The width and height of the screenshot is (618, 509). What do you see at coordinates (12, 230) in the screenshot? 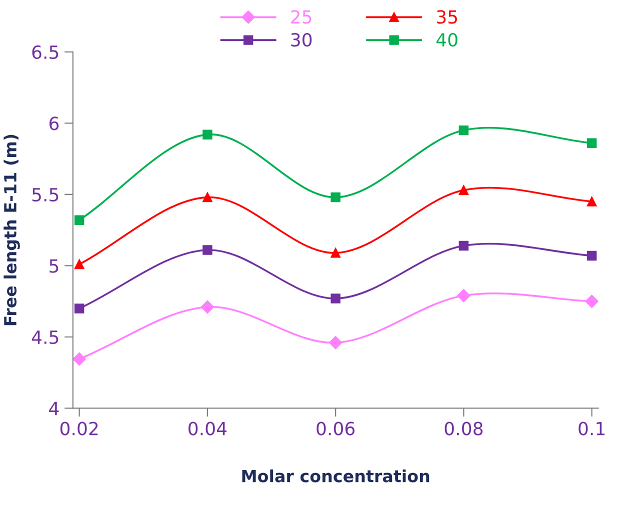
I see `y-axis-title: Free length E-11 (m)` at bounding box center [12, 230].